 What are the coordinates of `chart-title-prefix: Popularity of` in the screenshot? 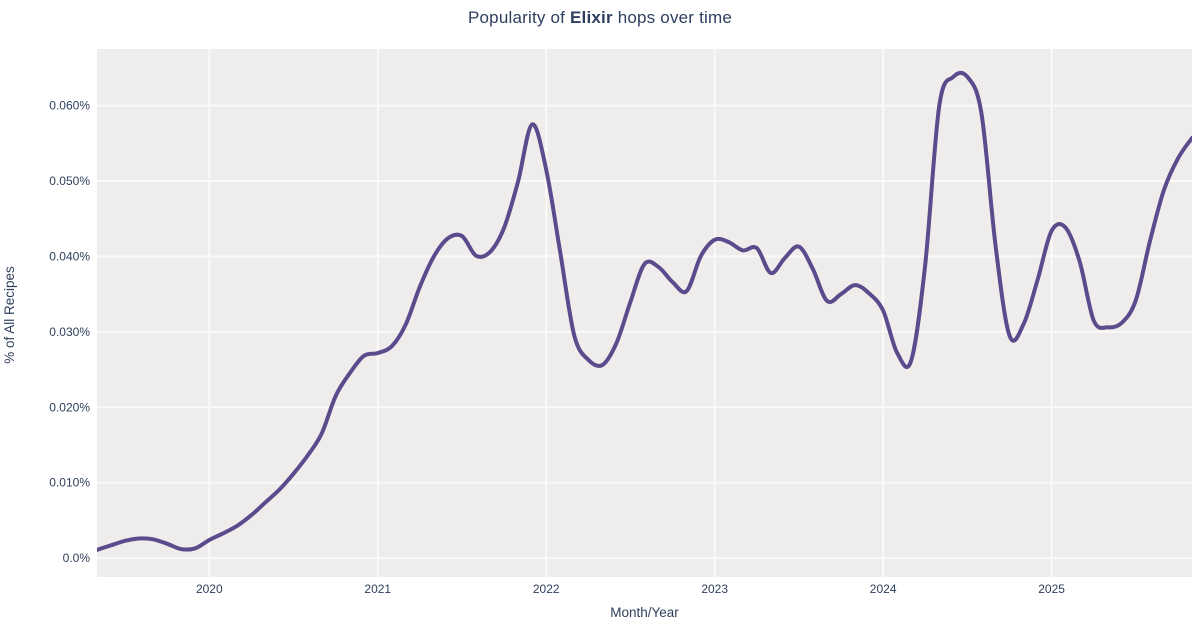 It's located at (518, 17).